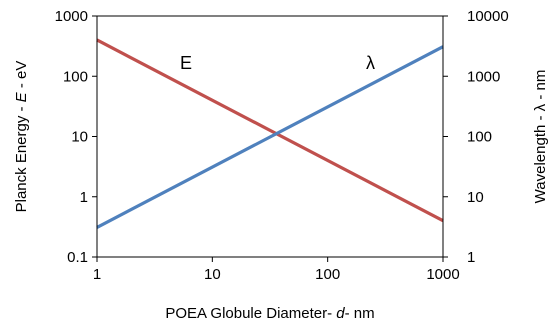 This screenshot has height=329, width=558. What do you see at coordinates (540, 137) in the screenshot?
I see `y-right-axis-title: Wavelength - λ - nm` at bounding box center [540, 137].